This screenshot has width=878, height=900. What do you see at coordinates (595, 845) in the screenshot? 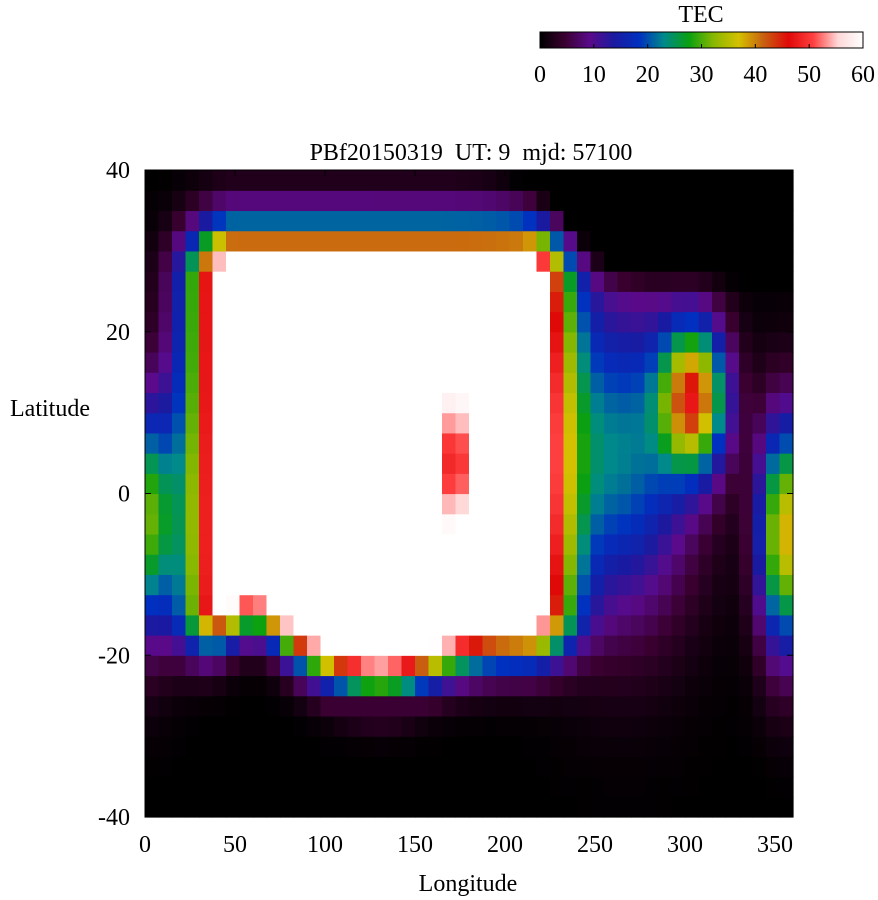
I see `x-tick-label: 250` at bounding box center [595, 845].